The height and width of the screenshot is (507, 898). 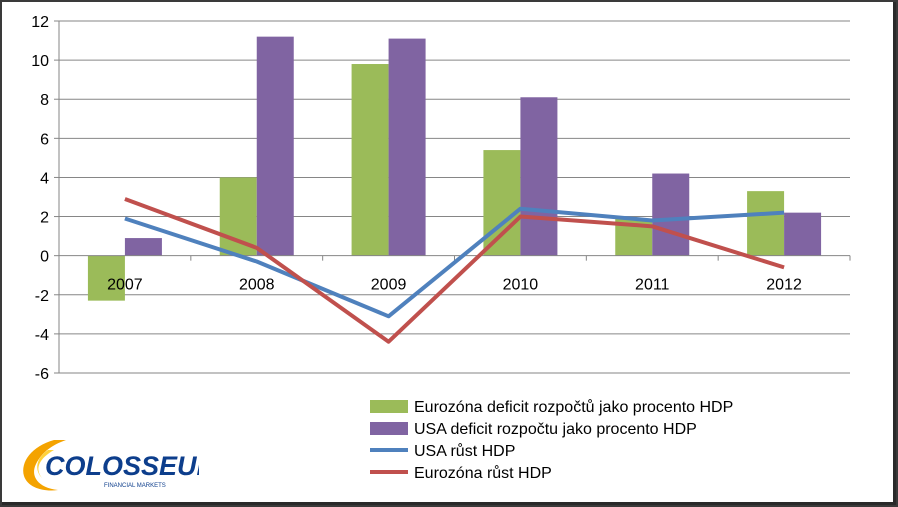 I want to click on y-tick-label: 2, so click(x=44, y=218).